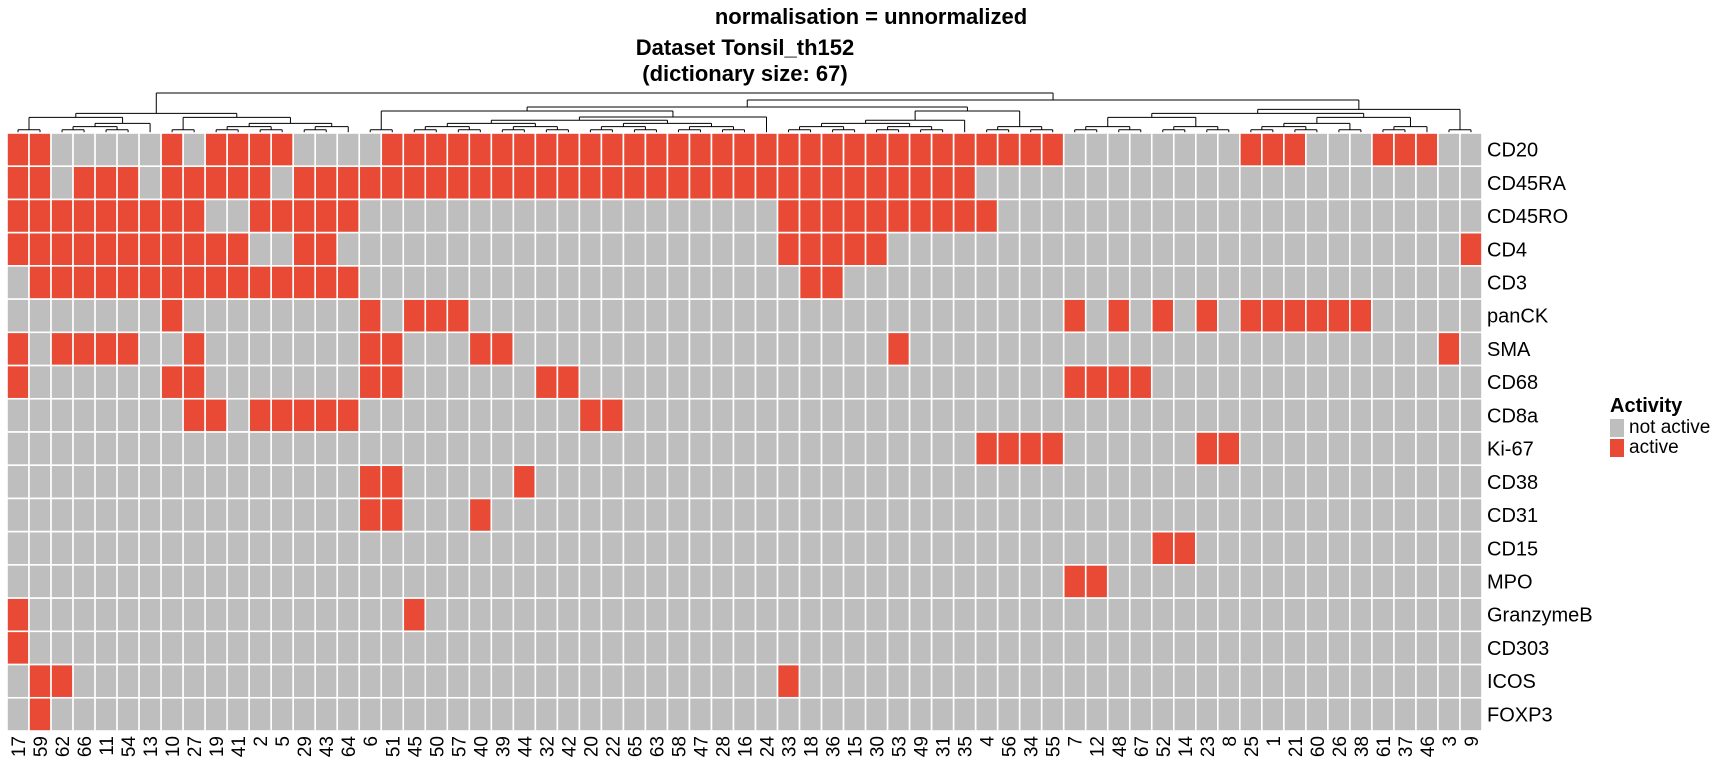 This screenshot has height=768, width=1728. I want to click on column-dendrogram, so click(744, 112).